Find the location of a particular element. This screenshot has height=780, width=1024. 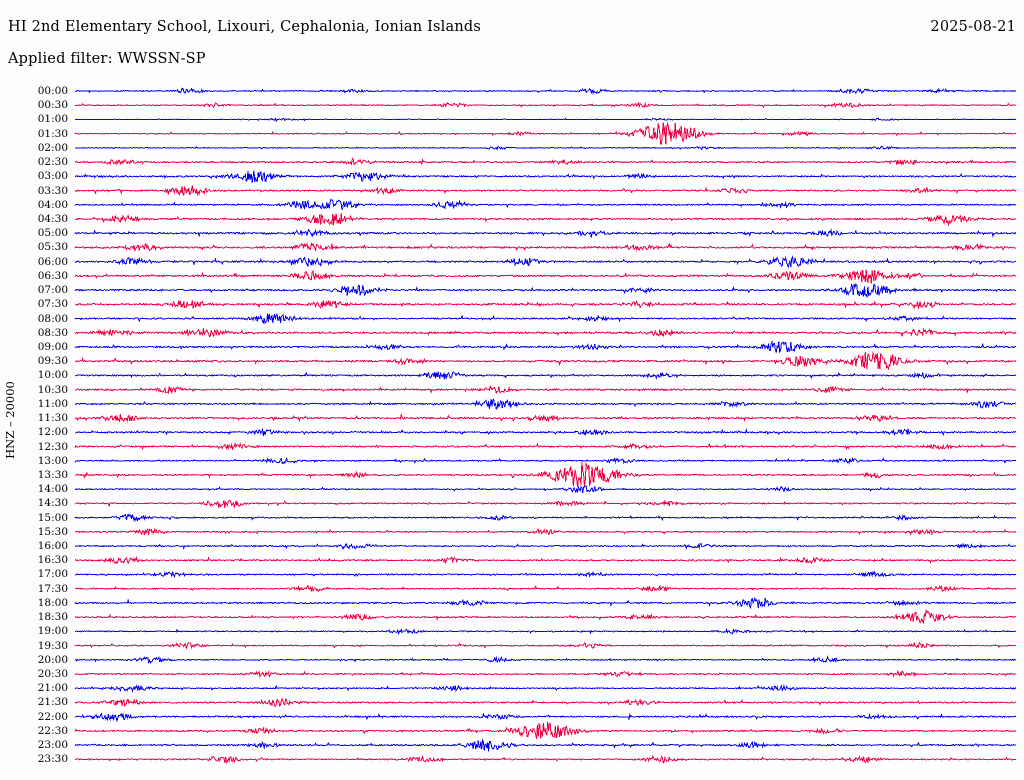

time-tick-label: 09:00 is located at coordinates (52, 346).